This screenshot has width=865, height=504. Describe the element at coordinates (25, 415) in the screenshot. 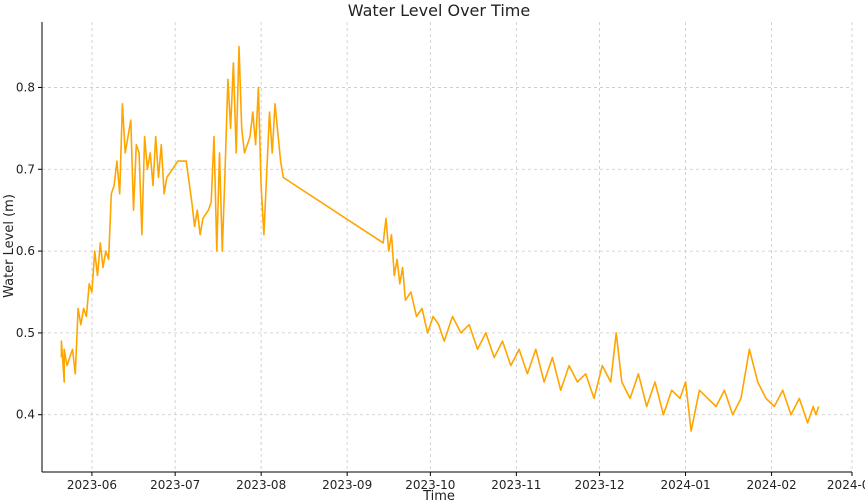

I see `y-tick-label: 0.4` at that location.